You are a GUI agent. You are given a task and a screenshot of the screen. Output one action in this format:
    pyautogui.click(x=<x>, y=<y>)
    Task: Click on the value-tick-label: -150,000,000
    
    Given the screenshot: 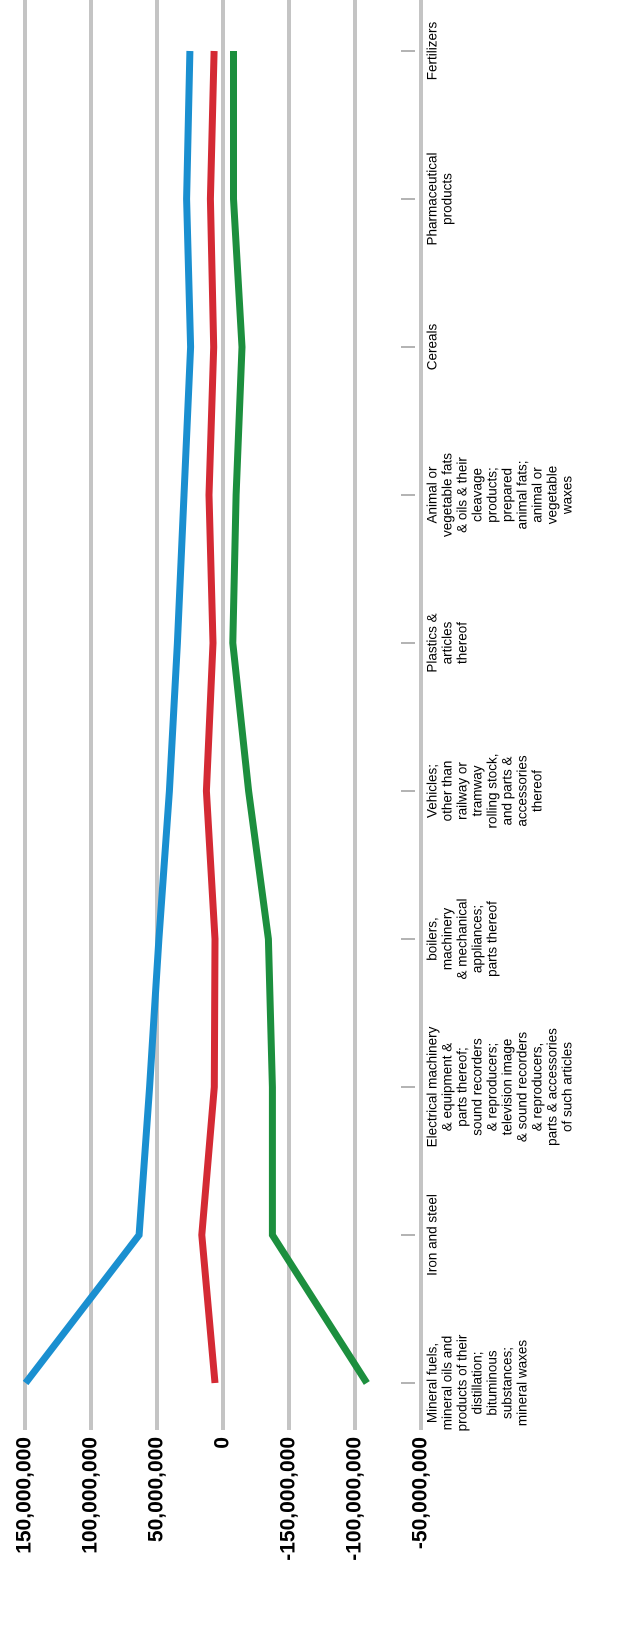 What is the action you would take?
    pyautogui.click(x=288, y=1499)
    